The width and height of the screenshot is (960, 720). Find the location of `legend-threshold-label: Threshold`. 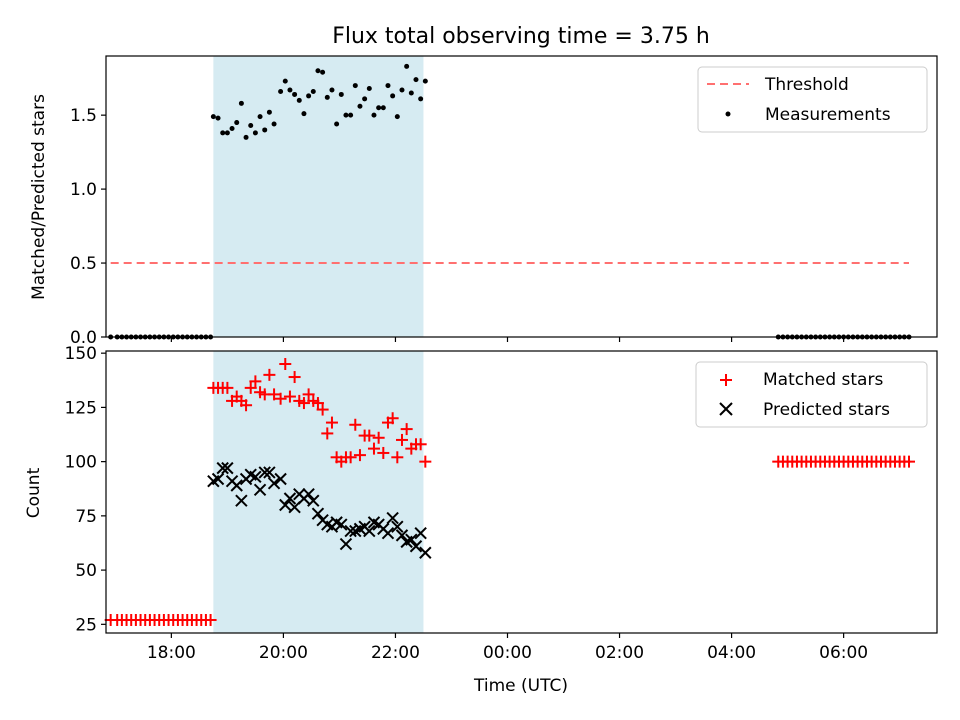

legend-threshold-label: Threshold is located at coordinates (806, 85).